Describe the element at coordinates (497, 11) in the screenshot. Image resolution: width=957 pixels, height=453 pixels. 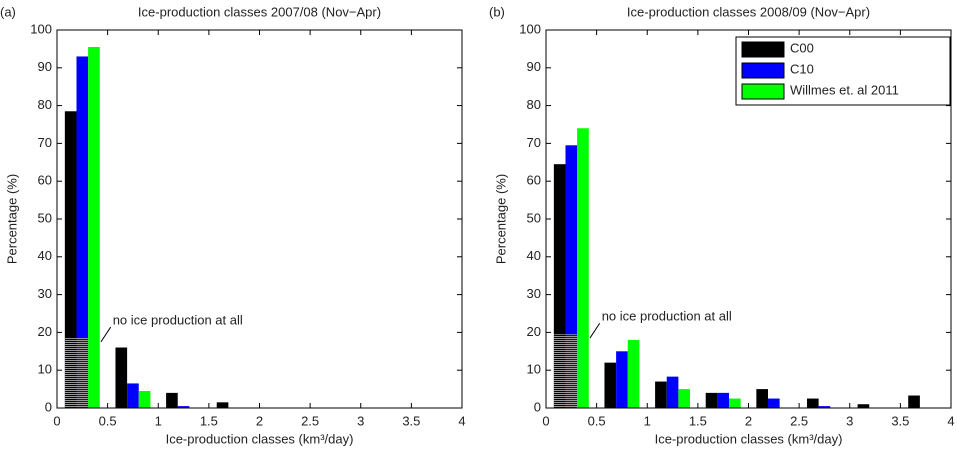
I see `panel-label: (b)` at that location.